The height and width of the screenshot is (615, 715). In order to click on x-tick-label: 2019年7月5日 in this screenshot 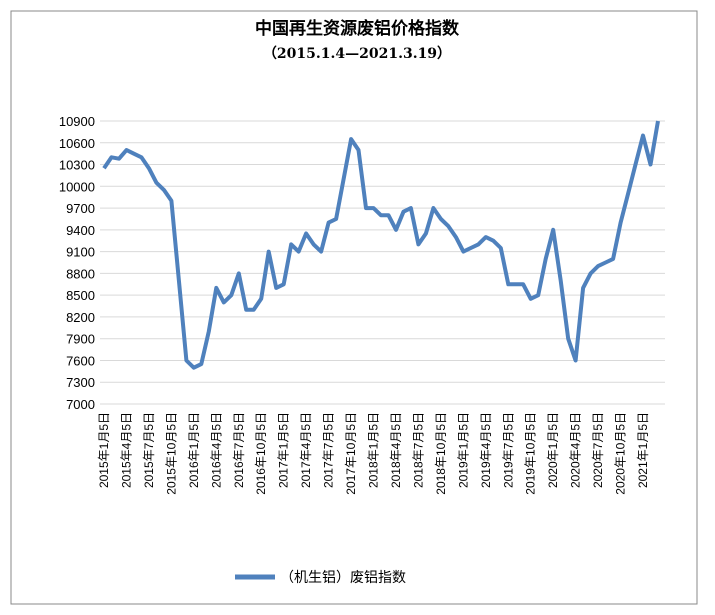, I will do `click(508, 450)`.